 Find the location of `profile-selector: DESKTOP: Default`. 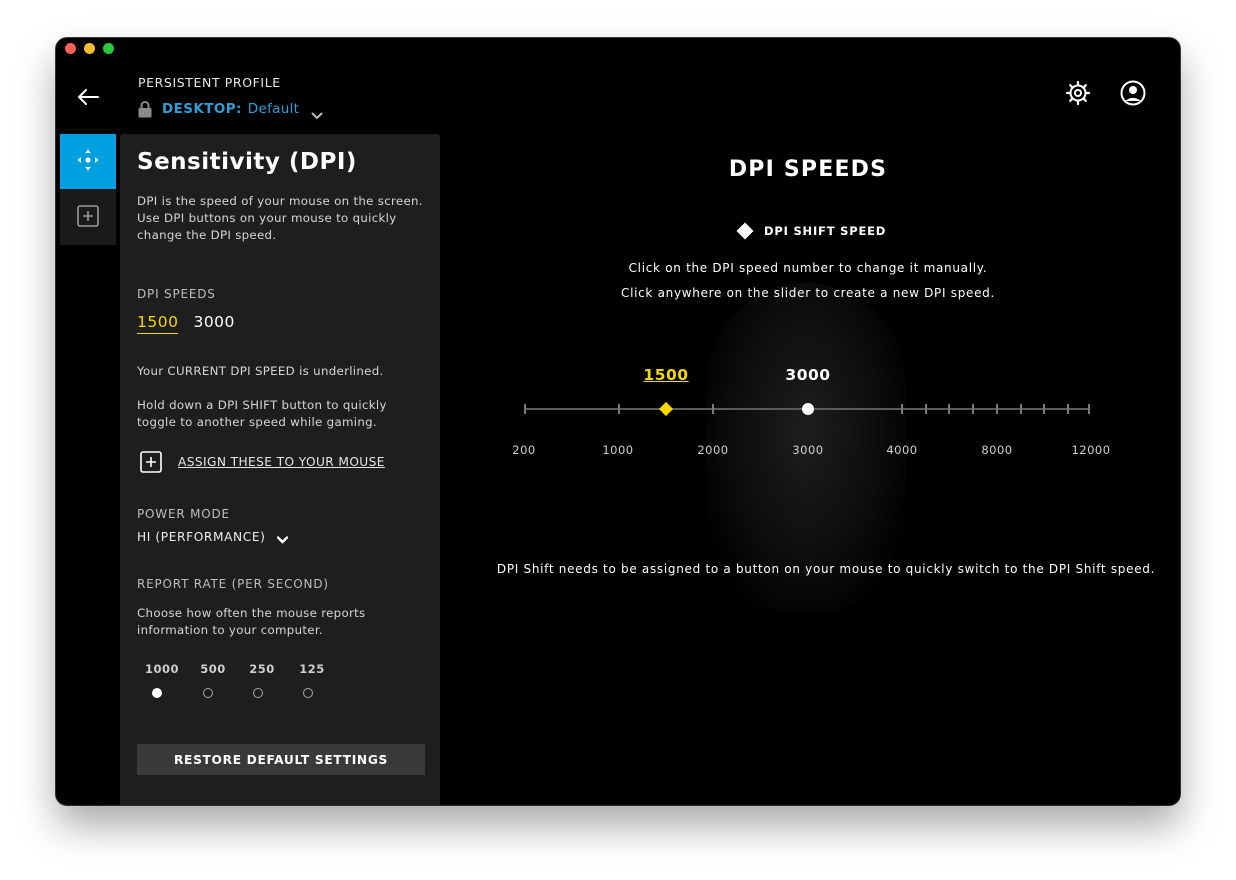

profile-selector: DESKTOP: Default is located at coordinates (230, 110).